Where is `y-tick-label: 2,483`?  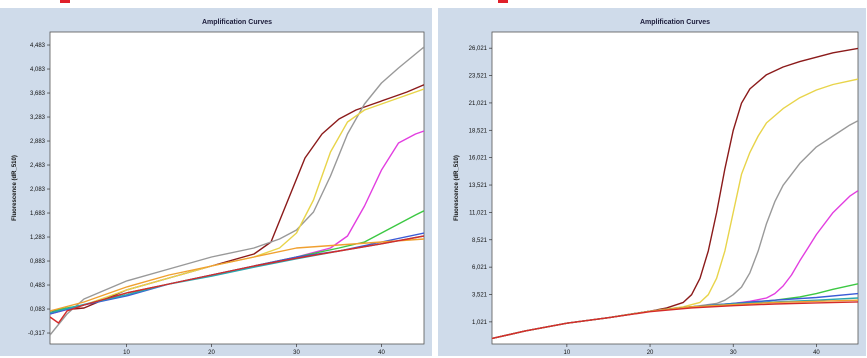
y-tick-label: 2,483 is located at coordinates (38, 166).